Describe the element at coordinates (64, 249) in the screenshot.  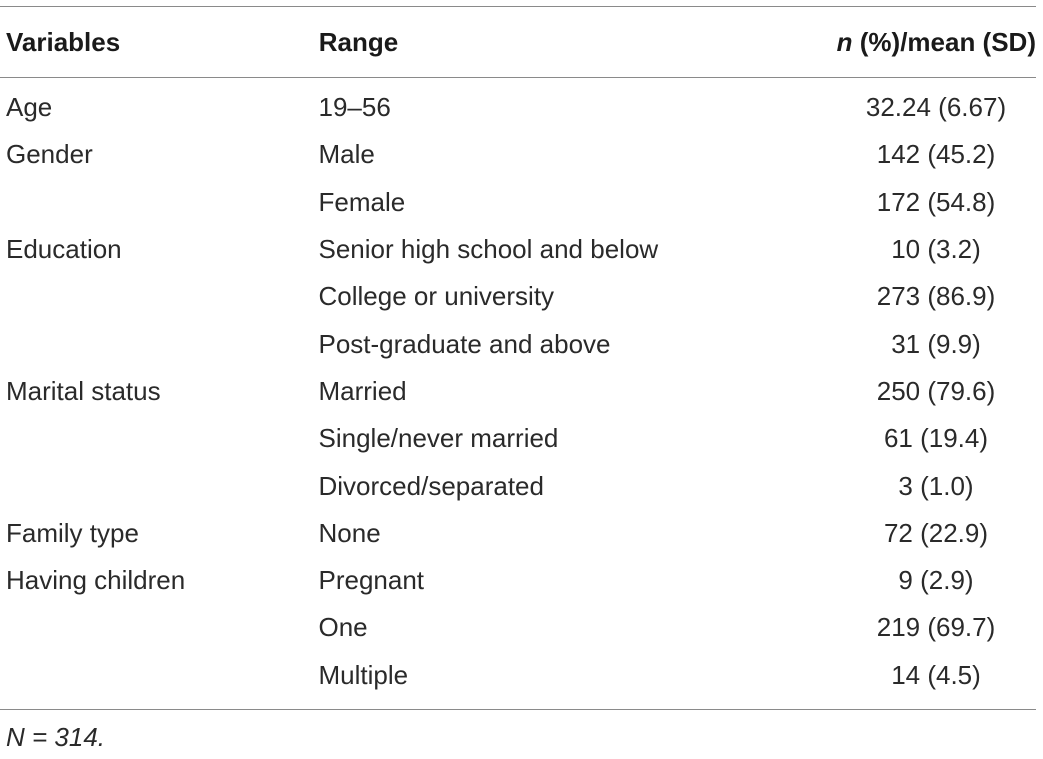
I see `cell-variable: Education` at that location.